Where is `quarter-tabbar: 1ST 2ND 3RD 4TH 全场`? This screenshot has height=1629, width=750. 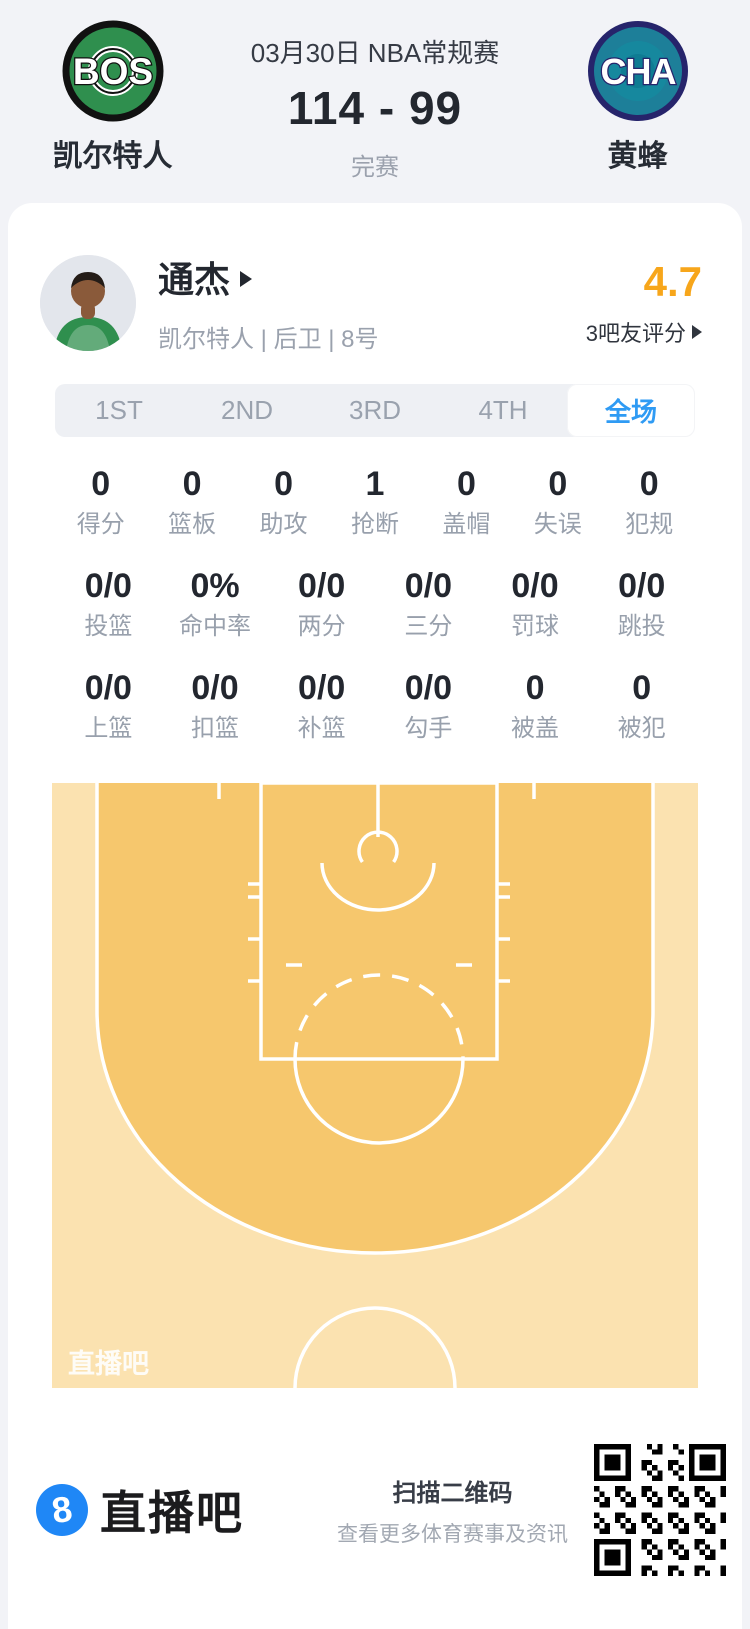 quarter-tabbar: 1ST 2ND 3RD 4TH 全场 is located at coordinates (375, 410).